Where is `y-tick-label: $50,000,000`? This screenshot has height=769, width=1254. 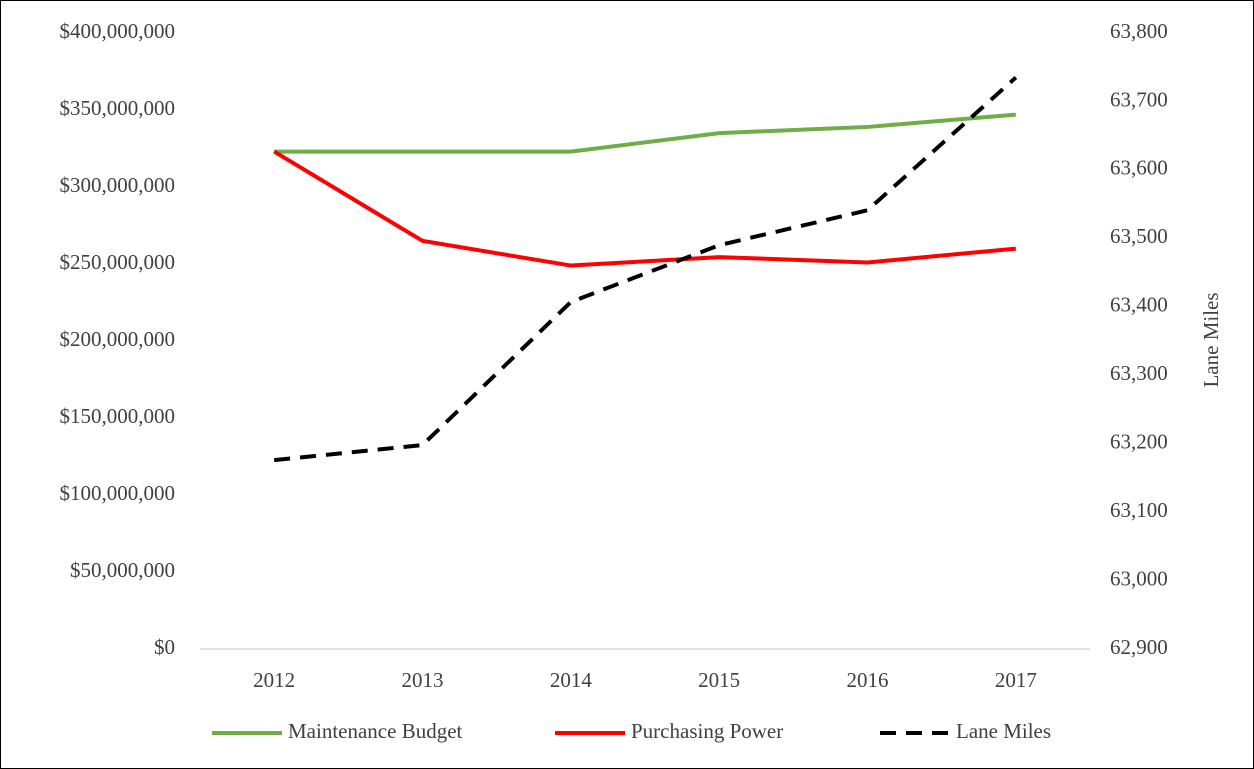
y-tick-label: $50,000,000 is located at coordinates (122, 570).